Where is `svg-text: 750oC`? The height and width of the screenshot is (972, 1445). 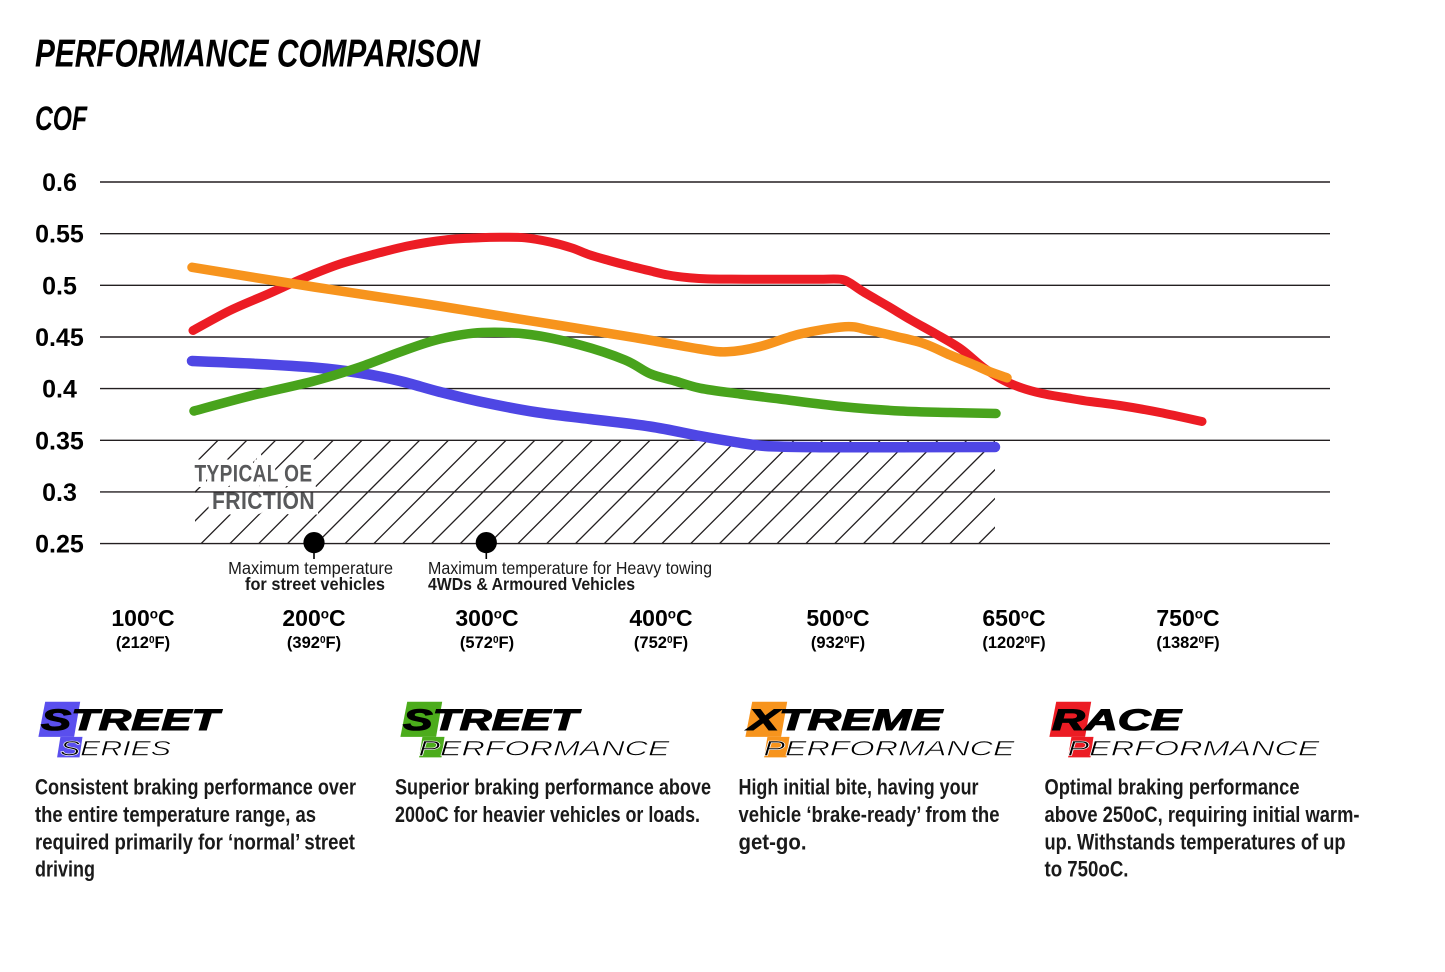 svg-text: 750oC is located at coordinates (1187, 618).